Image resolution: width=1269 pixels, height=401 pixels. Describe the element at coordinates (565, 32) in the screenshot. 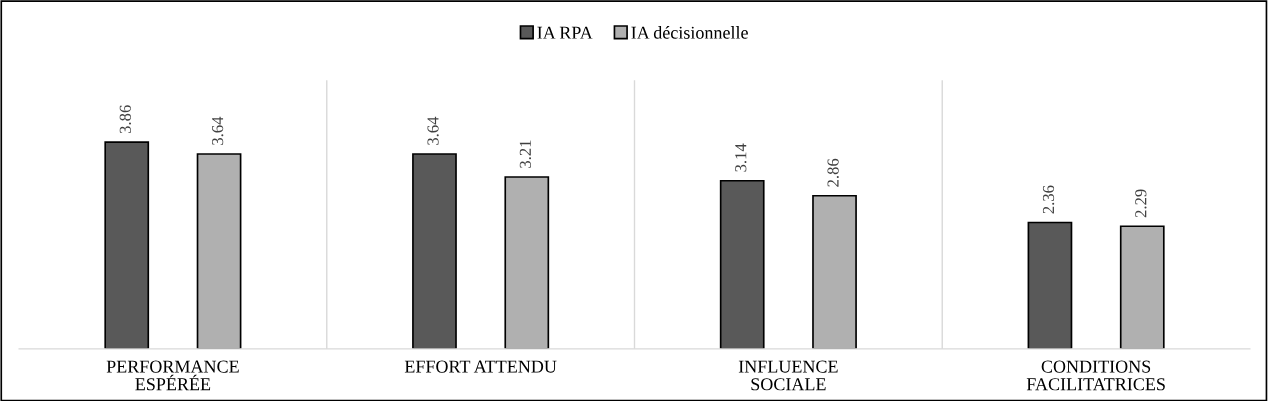

I see `legend-label: IA RPA` at that location.